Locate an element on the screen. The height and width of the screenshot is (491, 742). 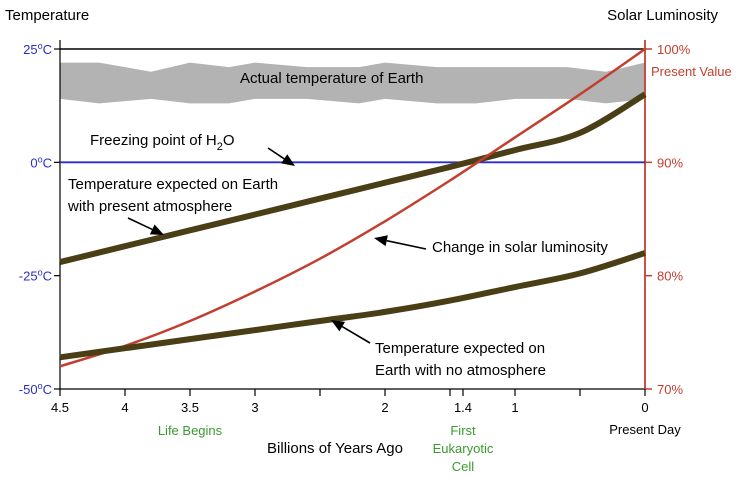
actual-temperature-of-earth-band is located at coordinates (352, 83).